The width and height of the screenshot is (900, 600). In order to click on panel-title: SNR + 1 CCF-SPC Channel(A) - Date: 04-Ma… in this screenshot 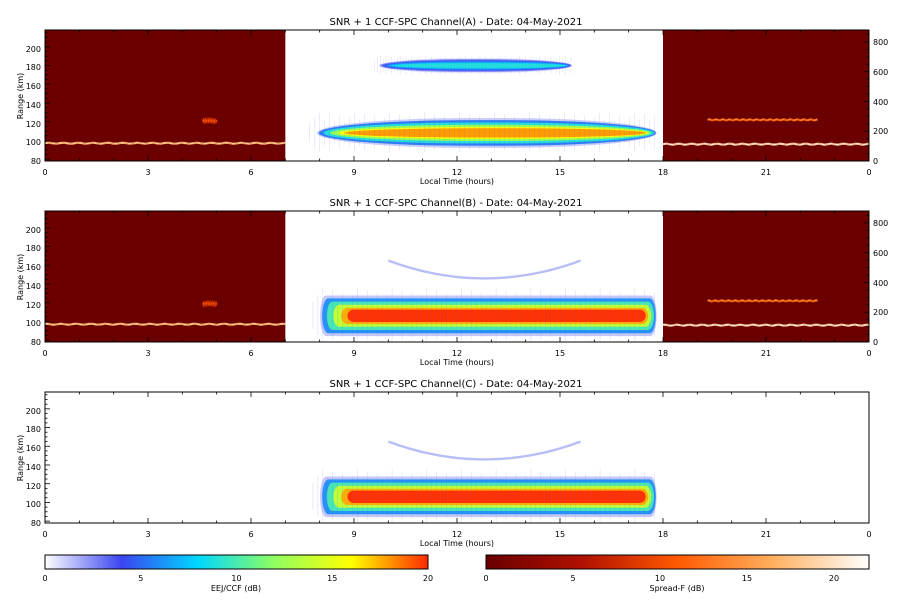, I will do `click(456, 22)`.